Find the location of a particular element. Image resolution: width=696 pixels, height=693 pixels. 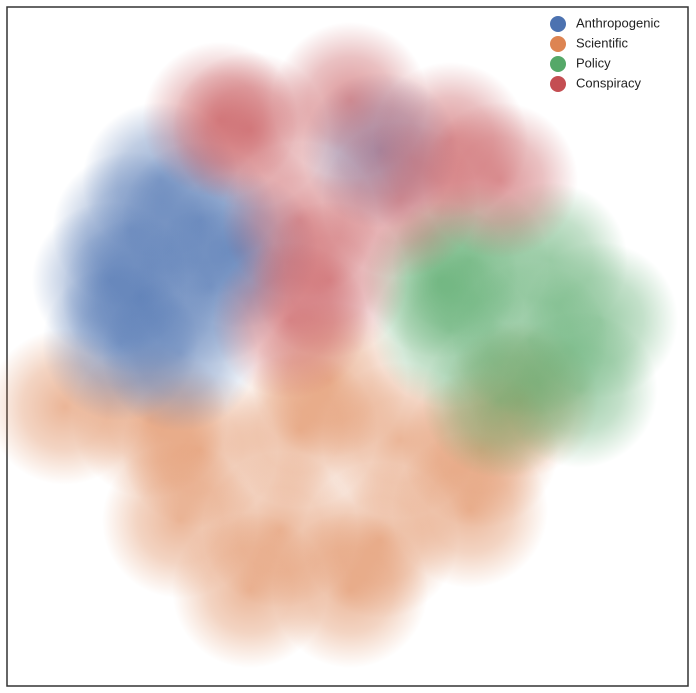

legend-label: Policy is located at coordinates (593, 62).